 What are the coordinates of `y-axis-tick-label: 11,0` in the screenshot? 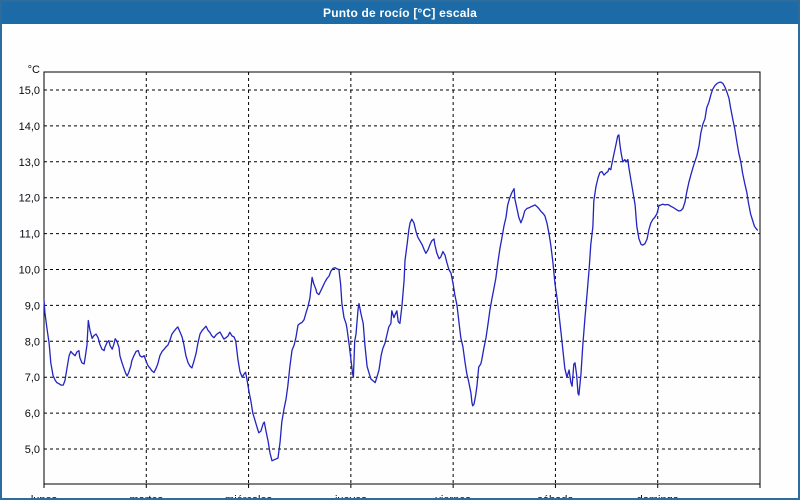 It's located at (29, 235).